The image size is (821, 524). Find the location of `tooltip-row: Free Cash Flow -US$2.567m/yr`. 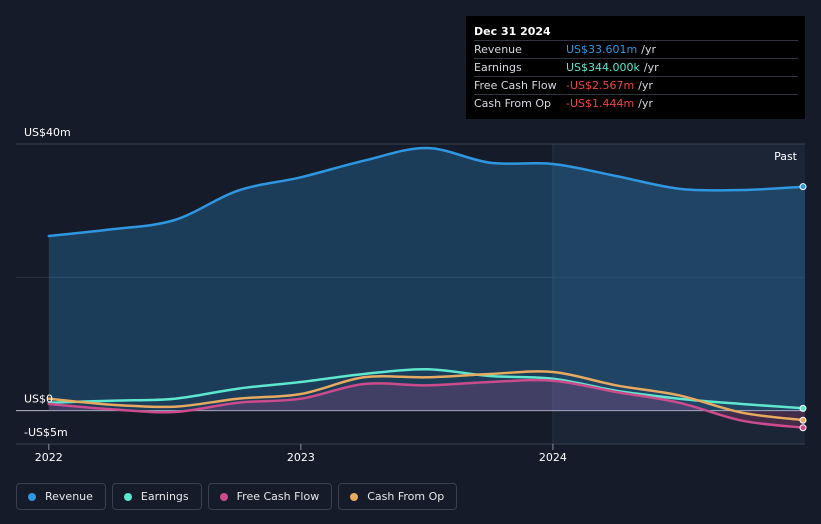

tooltip-row: Free Cash Flow -US$2.567m/yr is located at coordinates (636, 85).